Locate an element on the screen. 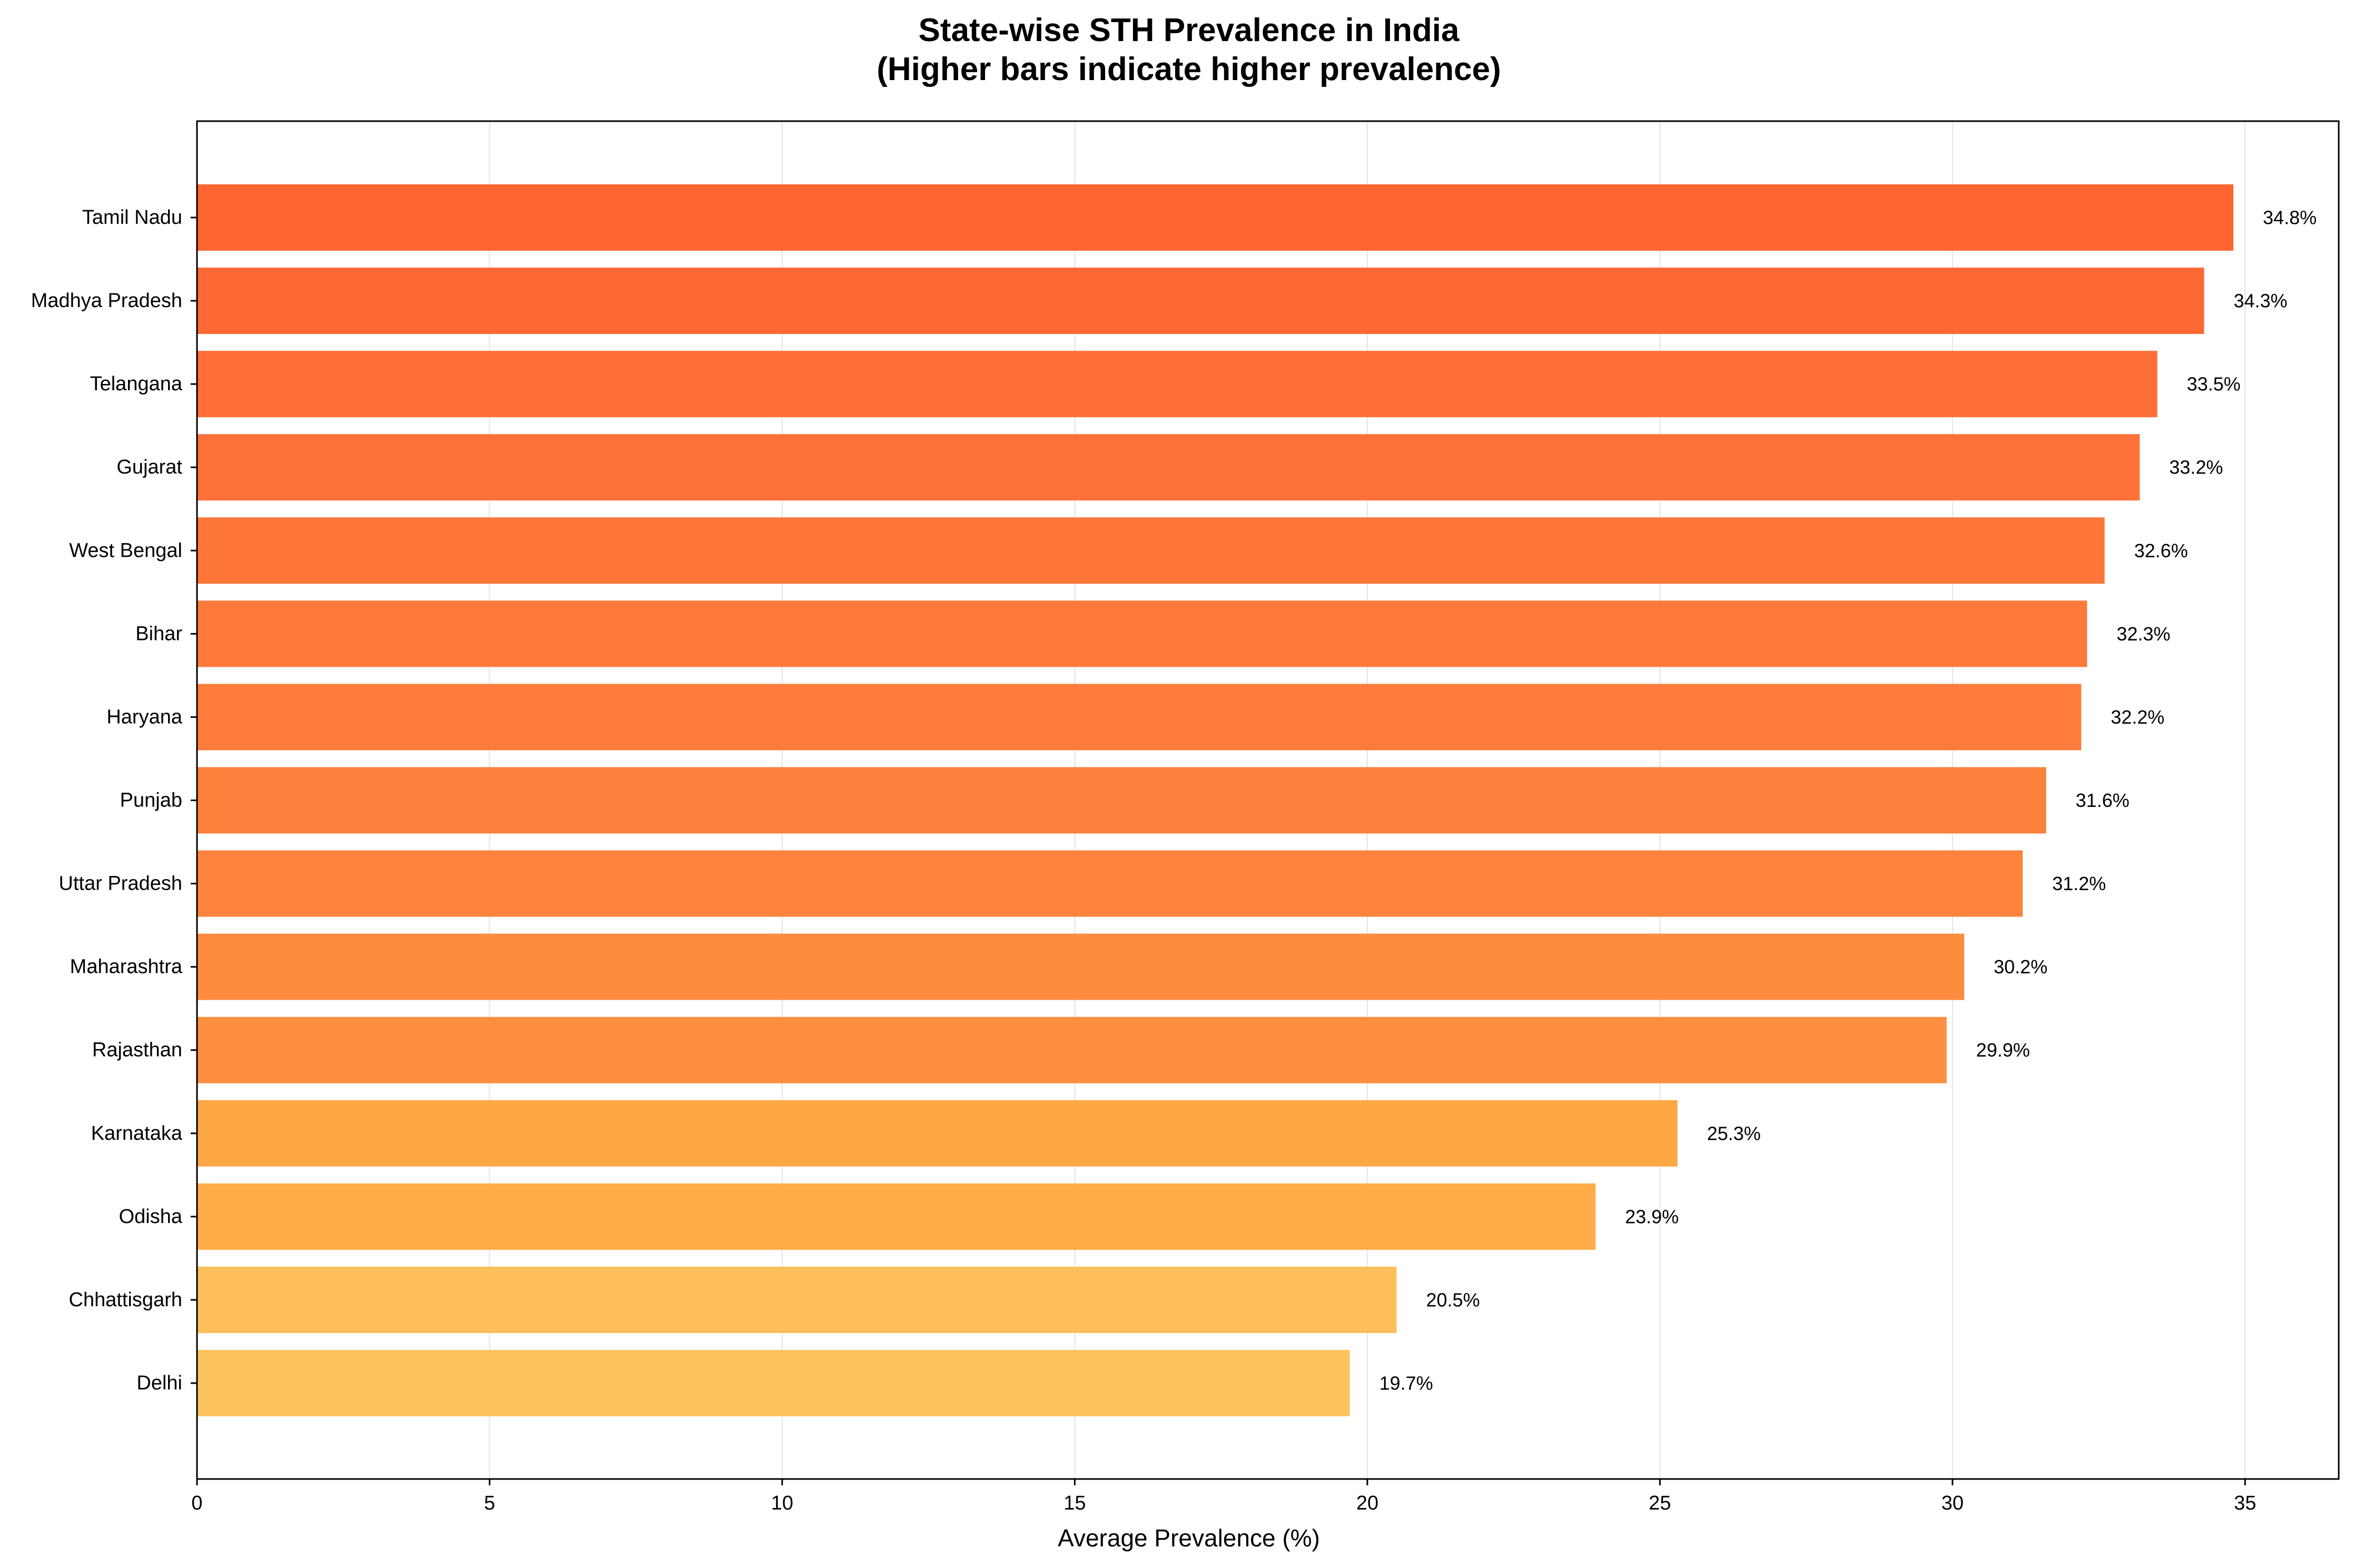 This screenshot has width=2354, height=1568. y-tick-label-11: Karnataka is located at coordinates (137, 1133).